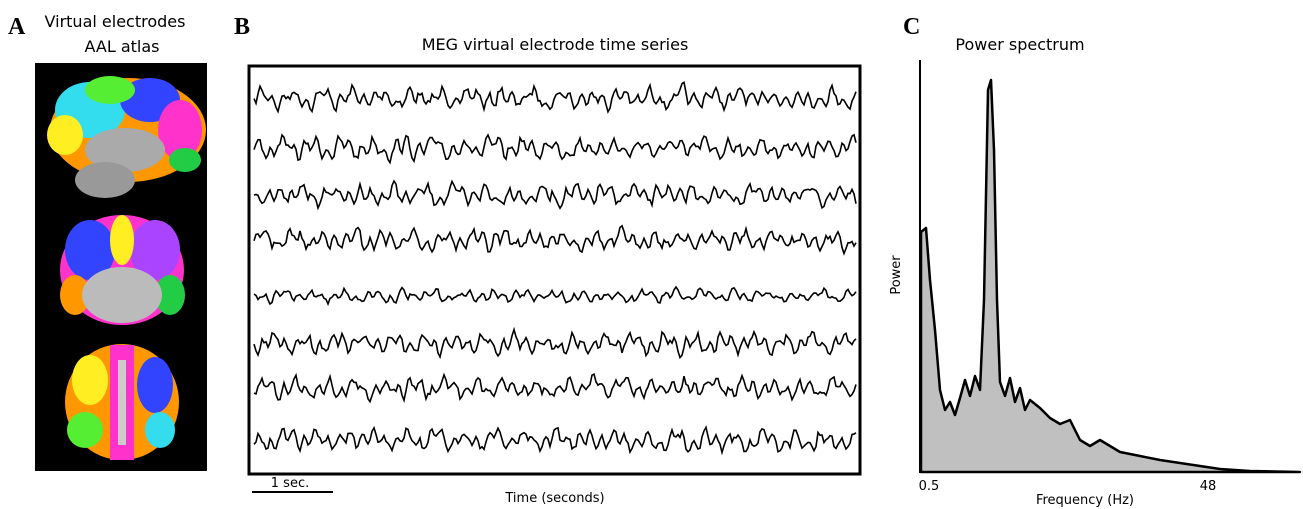 The height and width of the screenshot is (509, 1303). I want to click on panel-title: AAL atlas, so click(122, 46).